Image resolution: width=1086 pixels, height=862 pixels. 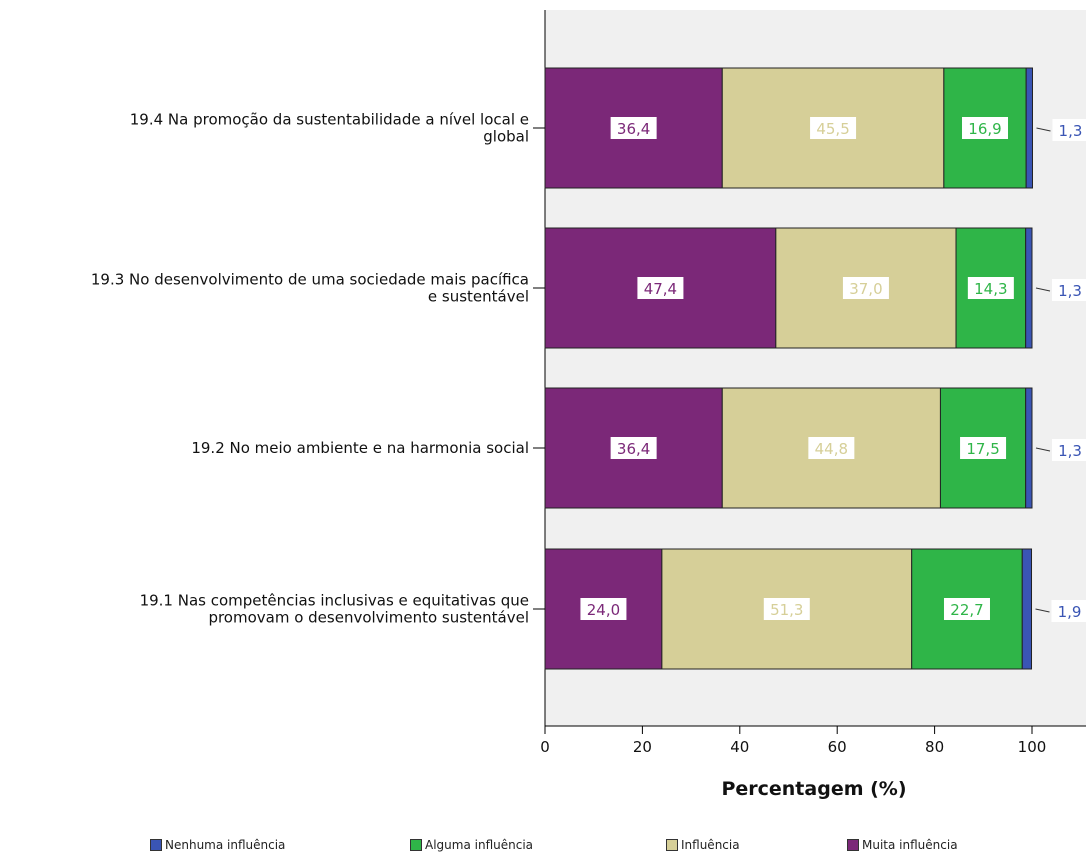 What do you see at coordinates (710, 845) in the screenshot?
I see `legend-label: Influência` at bounding box center [710, 845].